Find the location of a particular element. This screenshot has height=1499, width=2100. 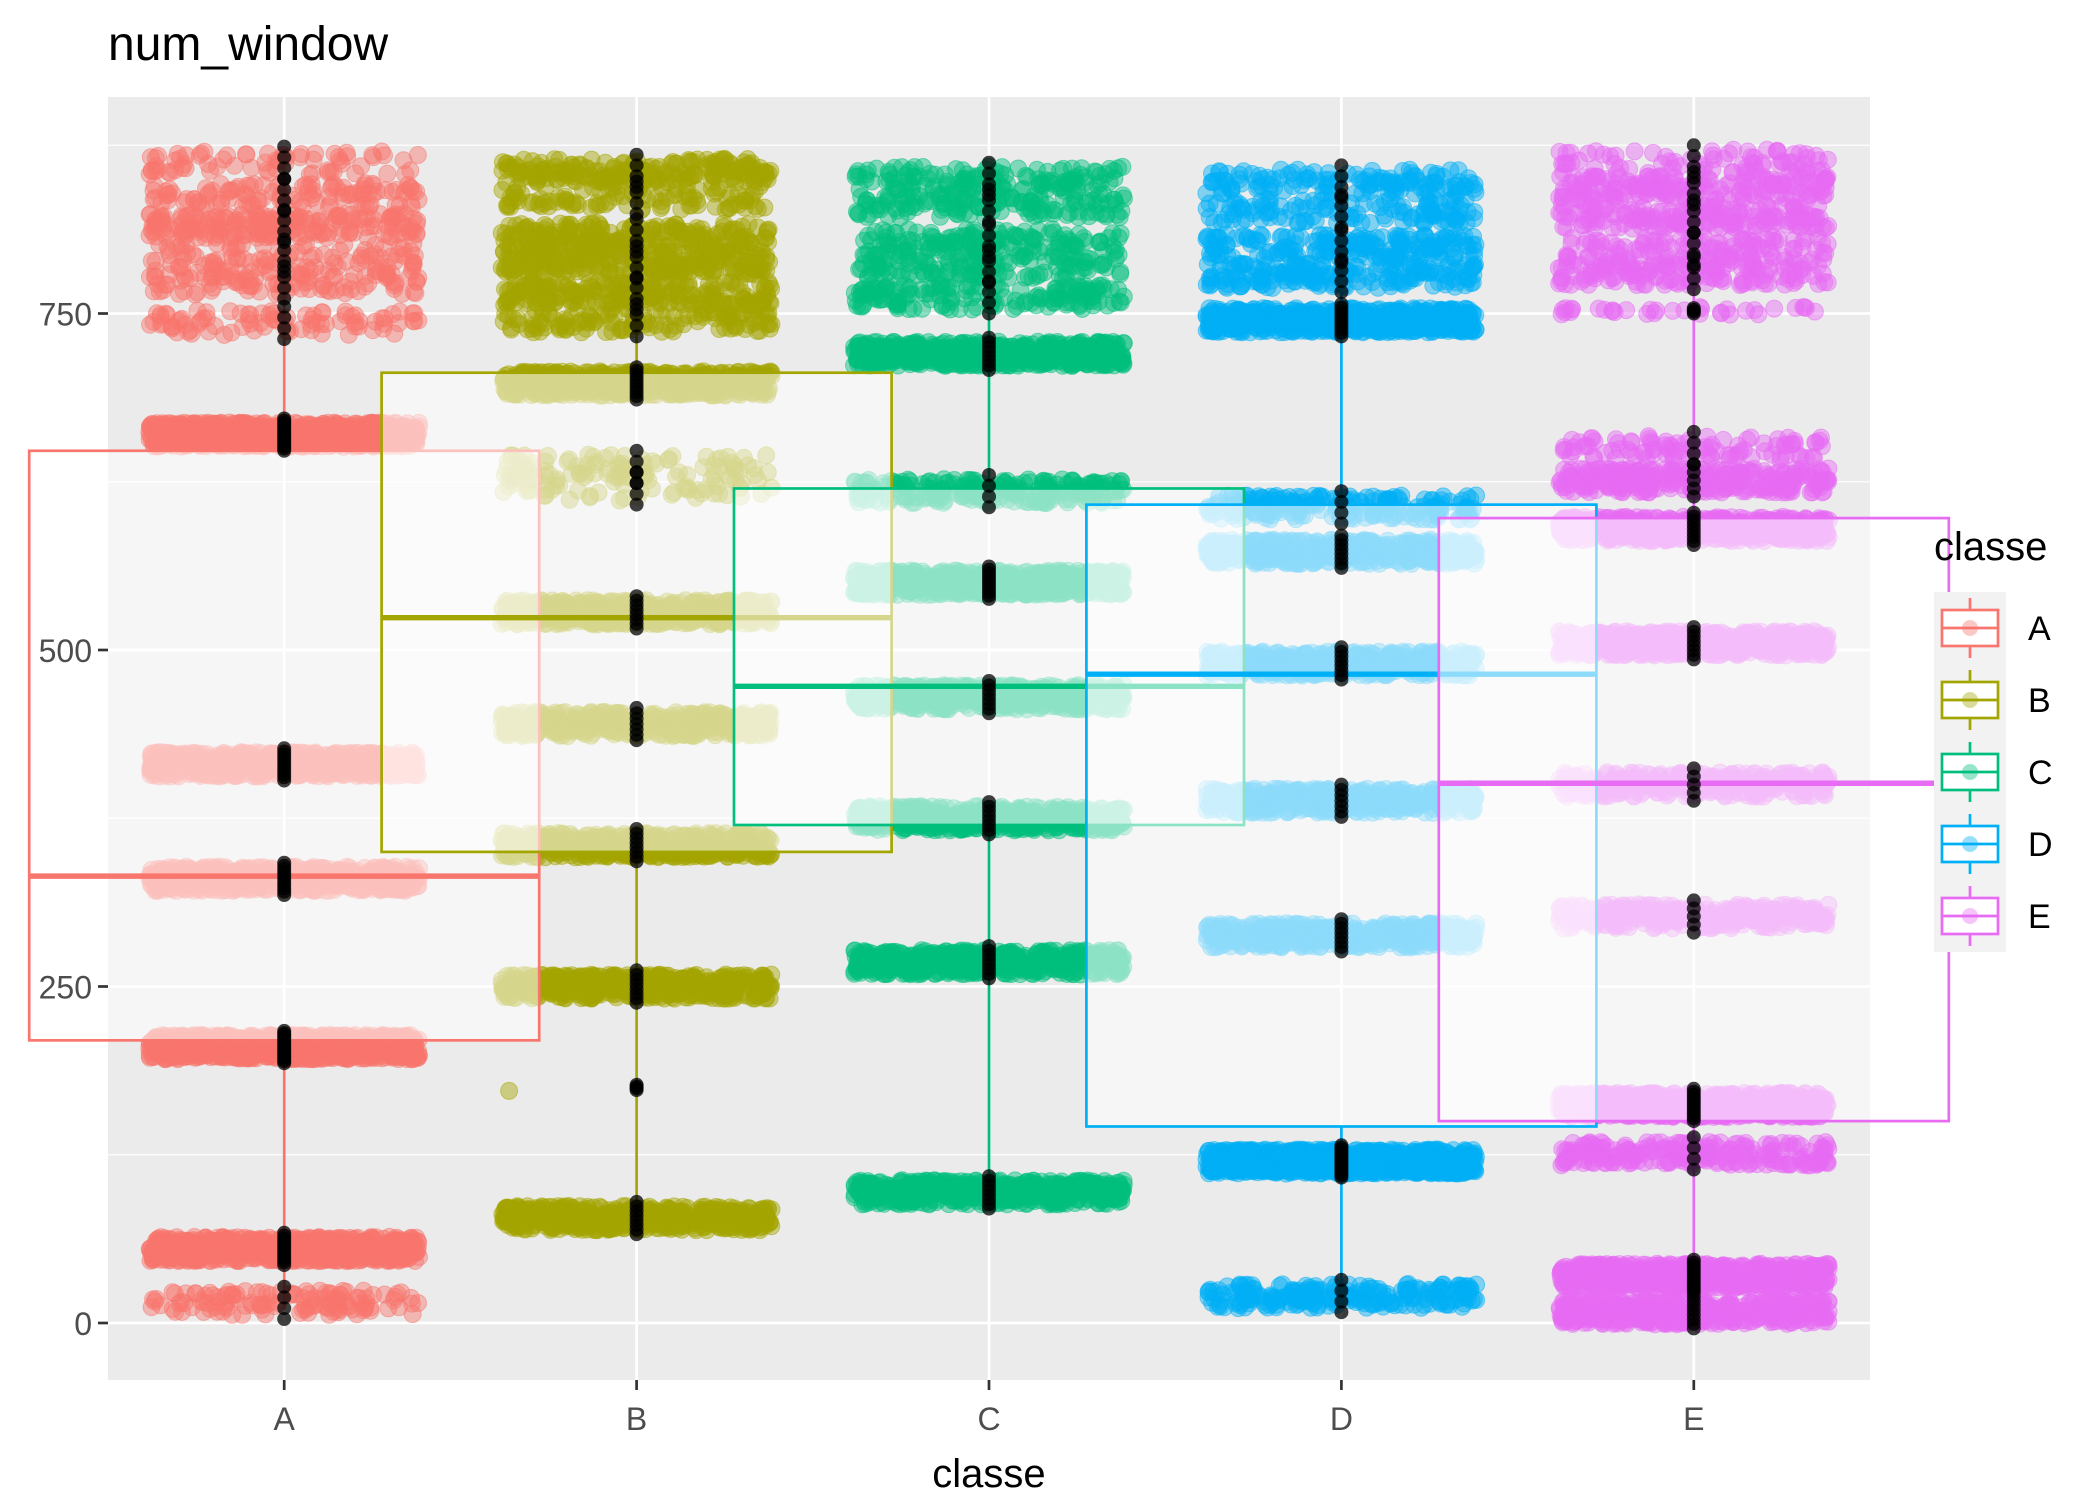

chart-title: num_window is located at coordinates (248, 44).